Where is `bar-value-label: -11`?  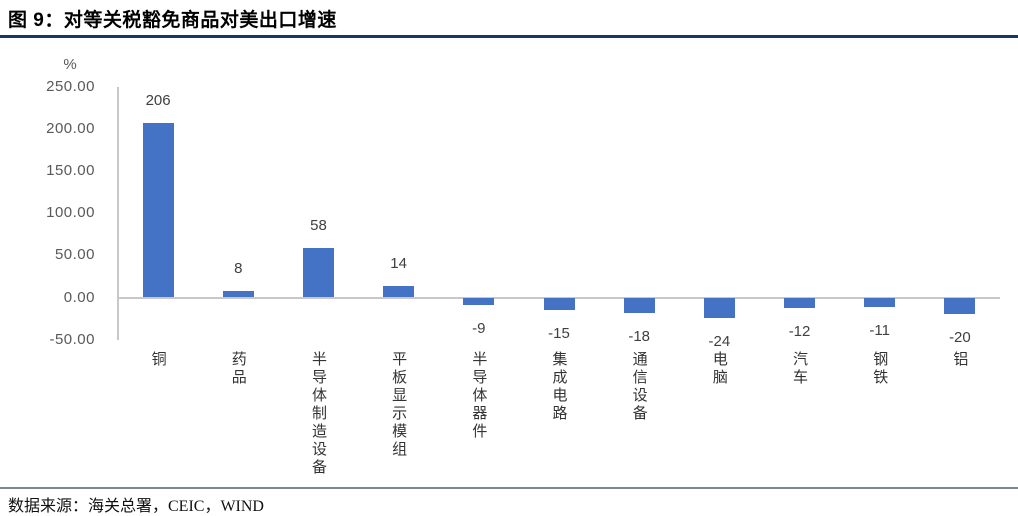
bar-value-label: -11 is located at coordinates (879, 330).